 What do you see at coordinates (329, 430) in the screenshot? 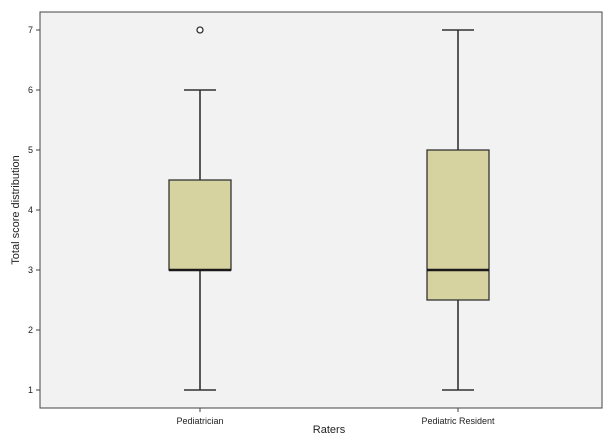
I see `x-axis-title: Raters` at bounding box center [329, 430].